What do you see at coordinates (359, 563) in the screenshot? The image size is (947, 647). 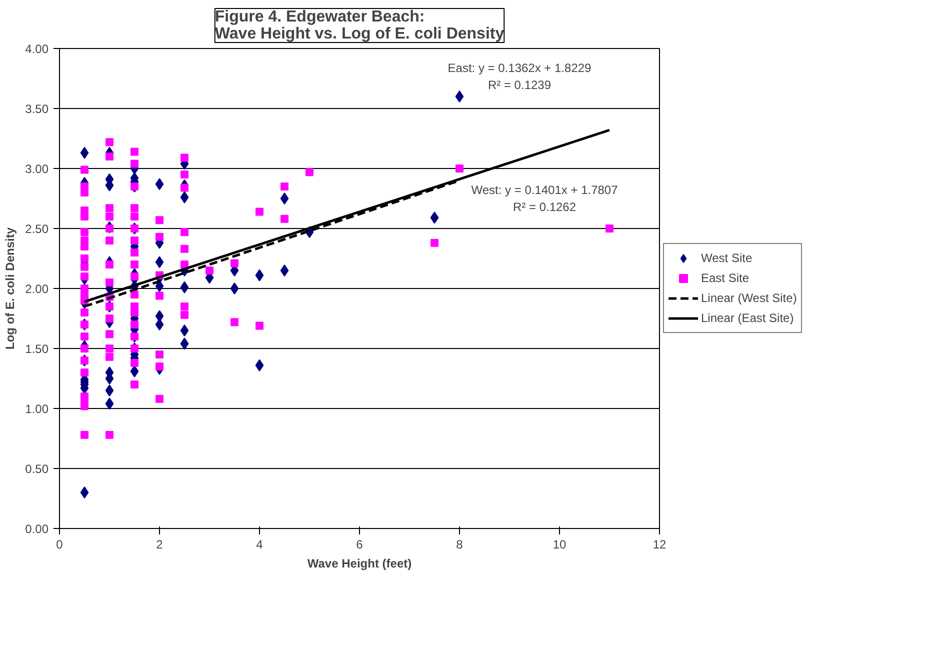 I see `x-axis-title: Wave Height (feet)` at bounding box center [359, 563].